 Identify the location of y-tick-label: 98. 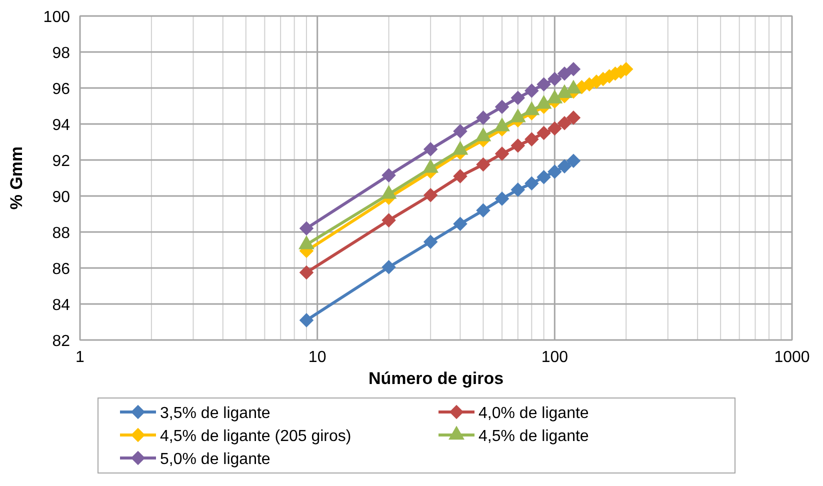
(61, 53).